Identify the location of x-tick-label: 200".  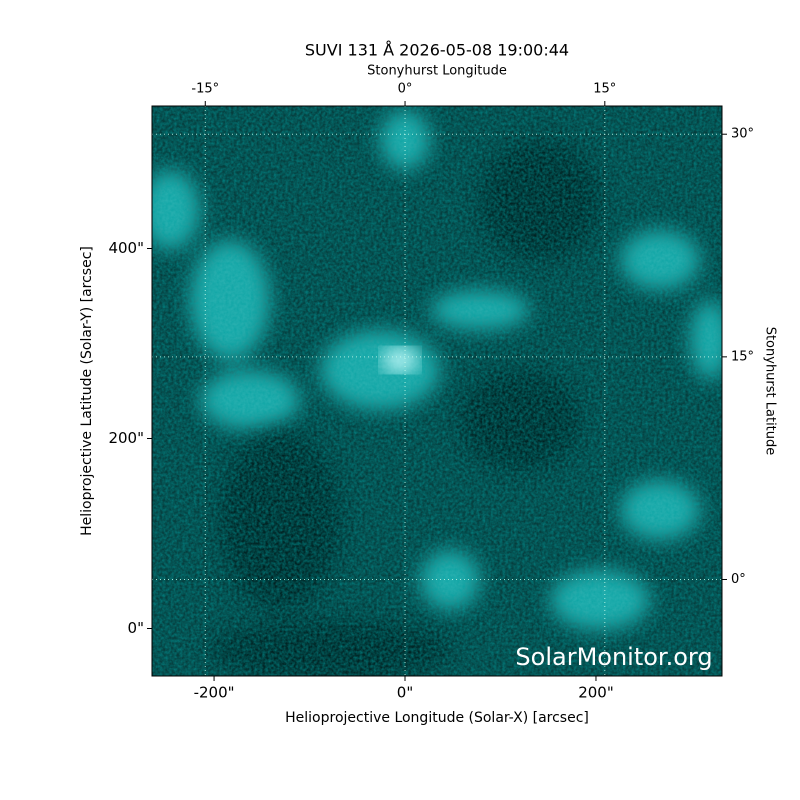
(596, 693).